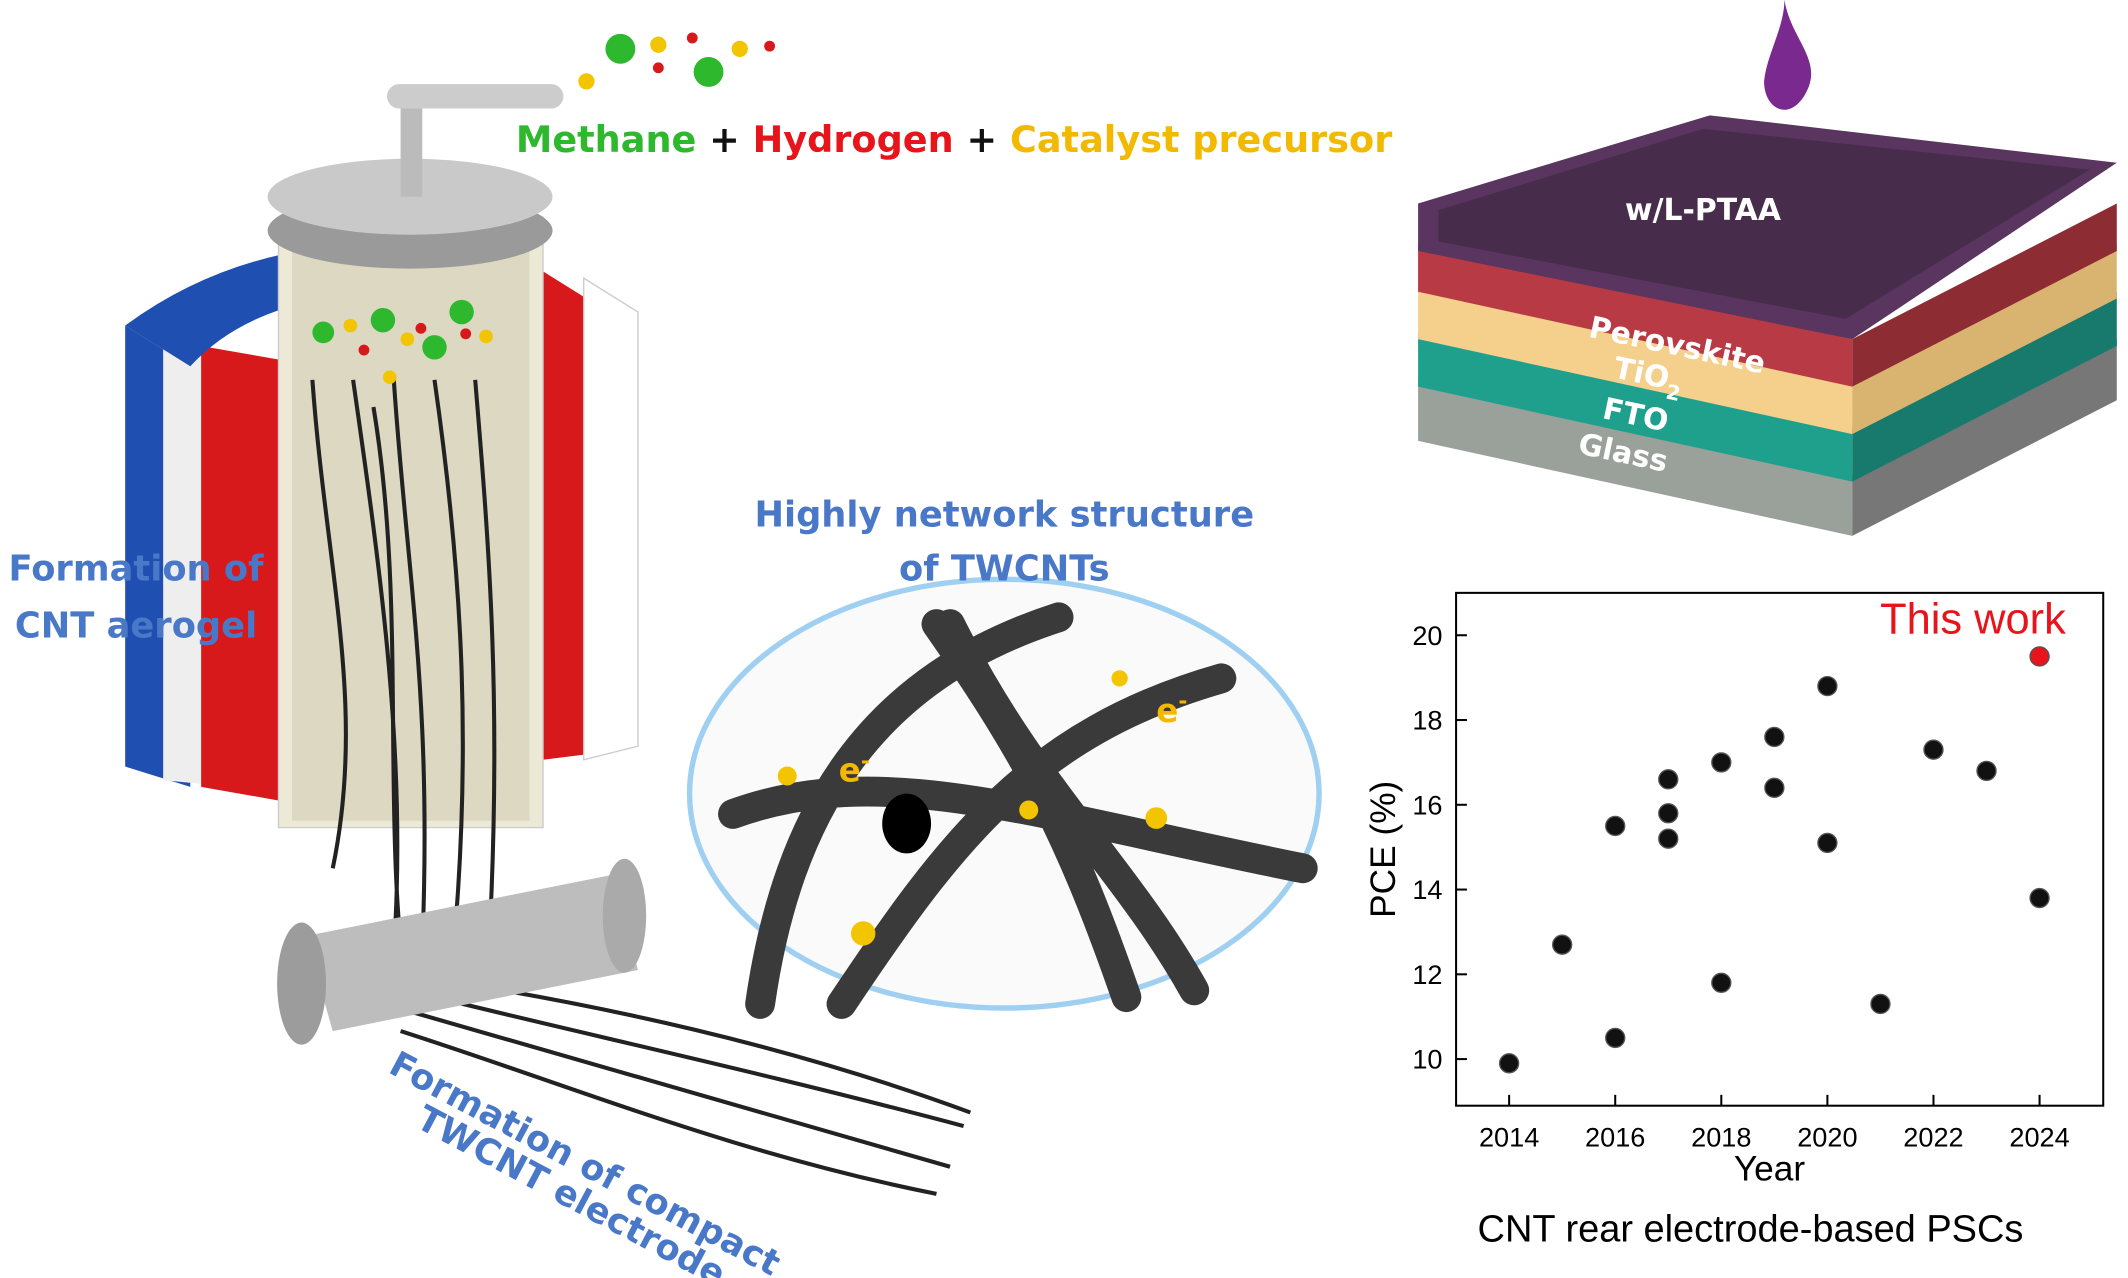 The image size is (2128, 1278). I want to click on network-view, so click(1004, 797).